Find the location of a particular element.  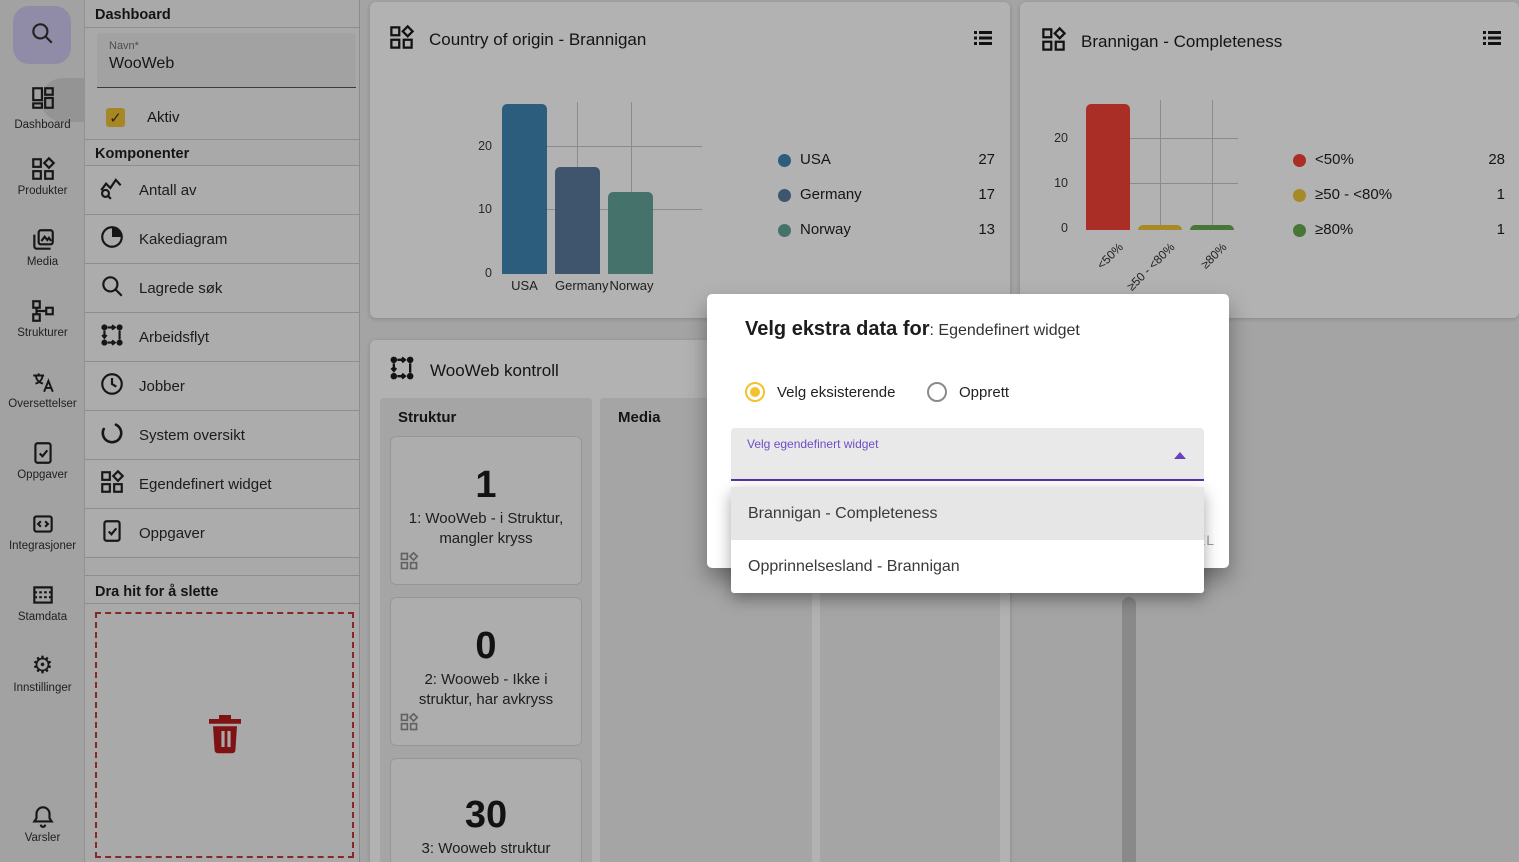

component-system-oversikt: System oversikt is located at coordinates (222, 435).